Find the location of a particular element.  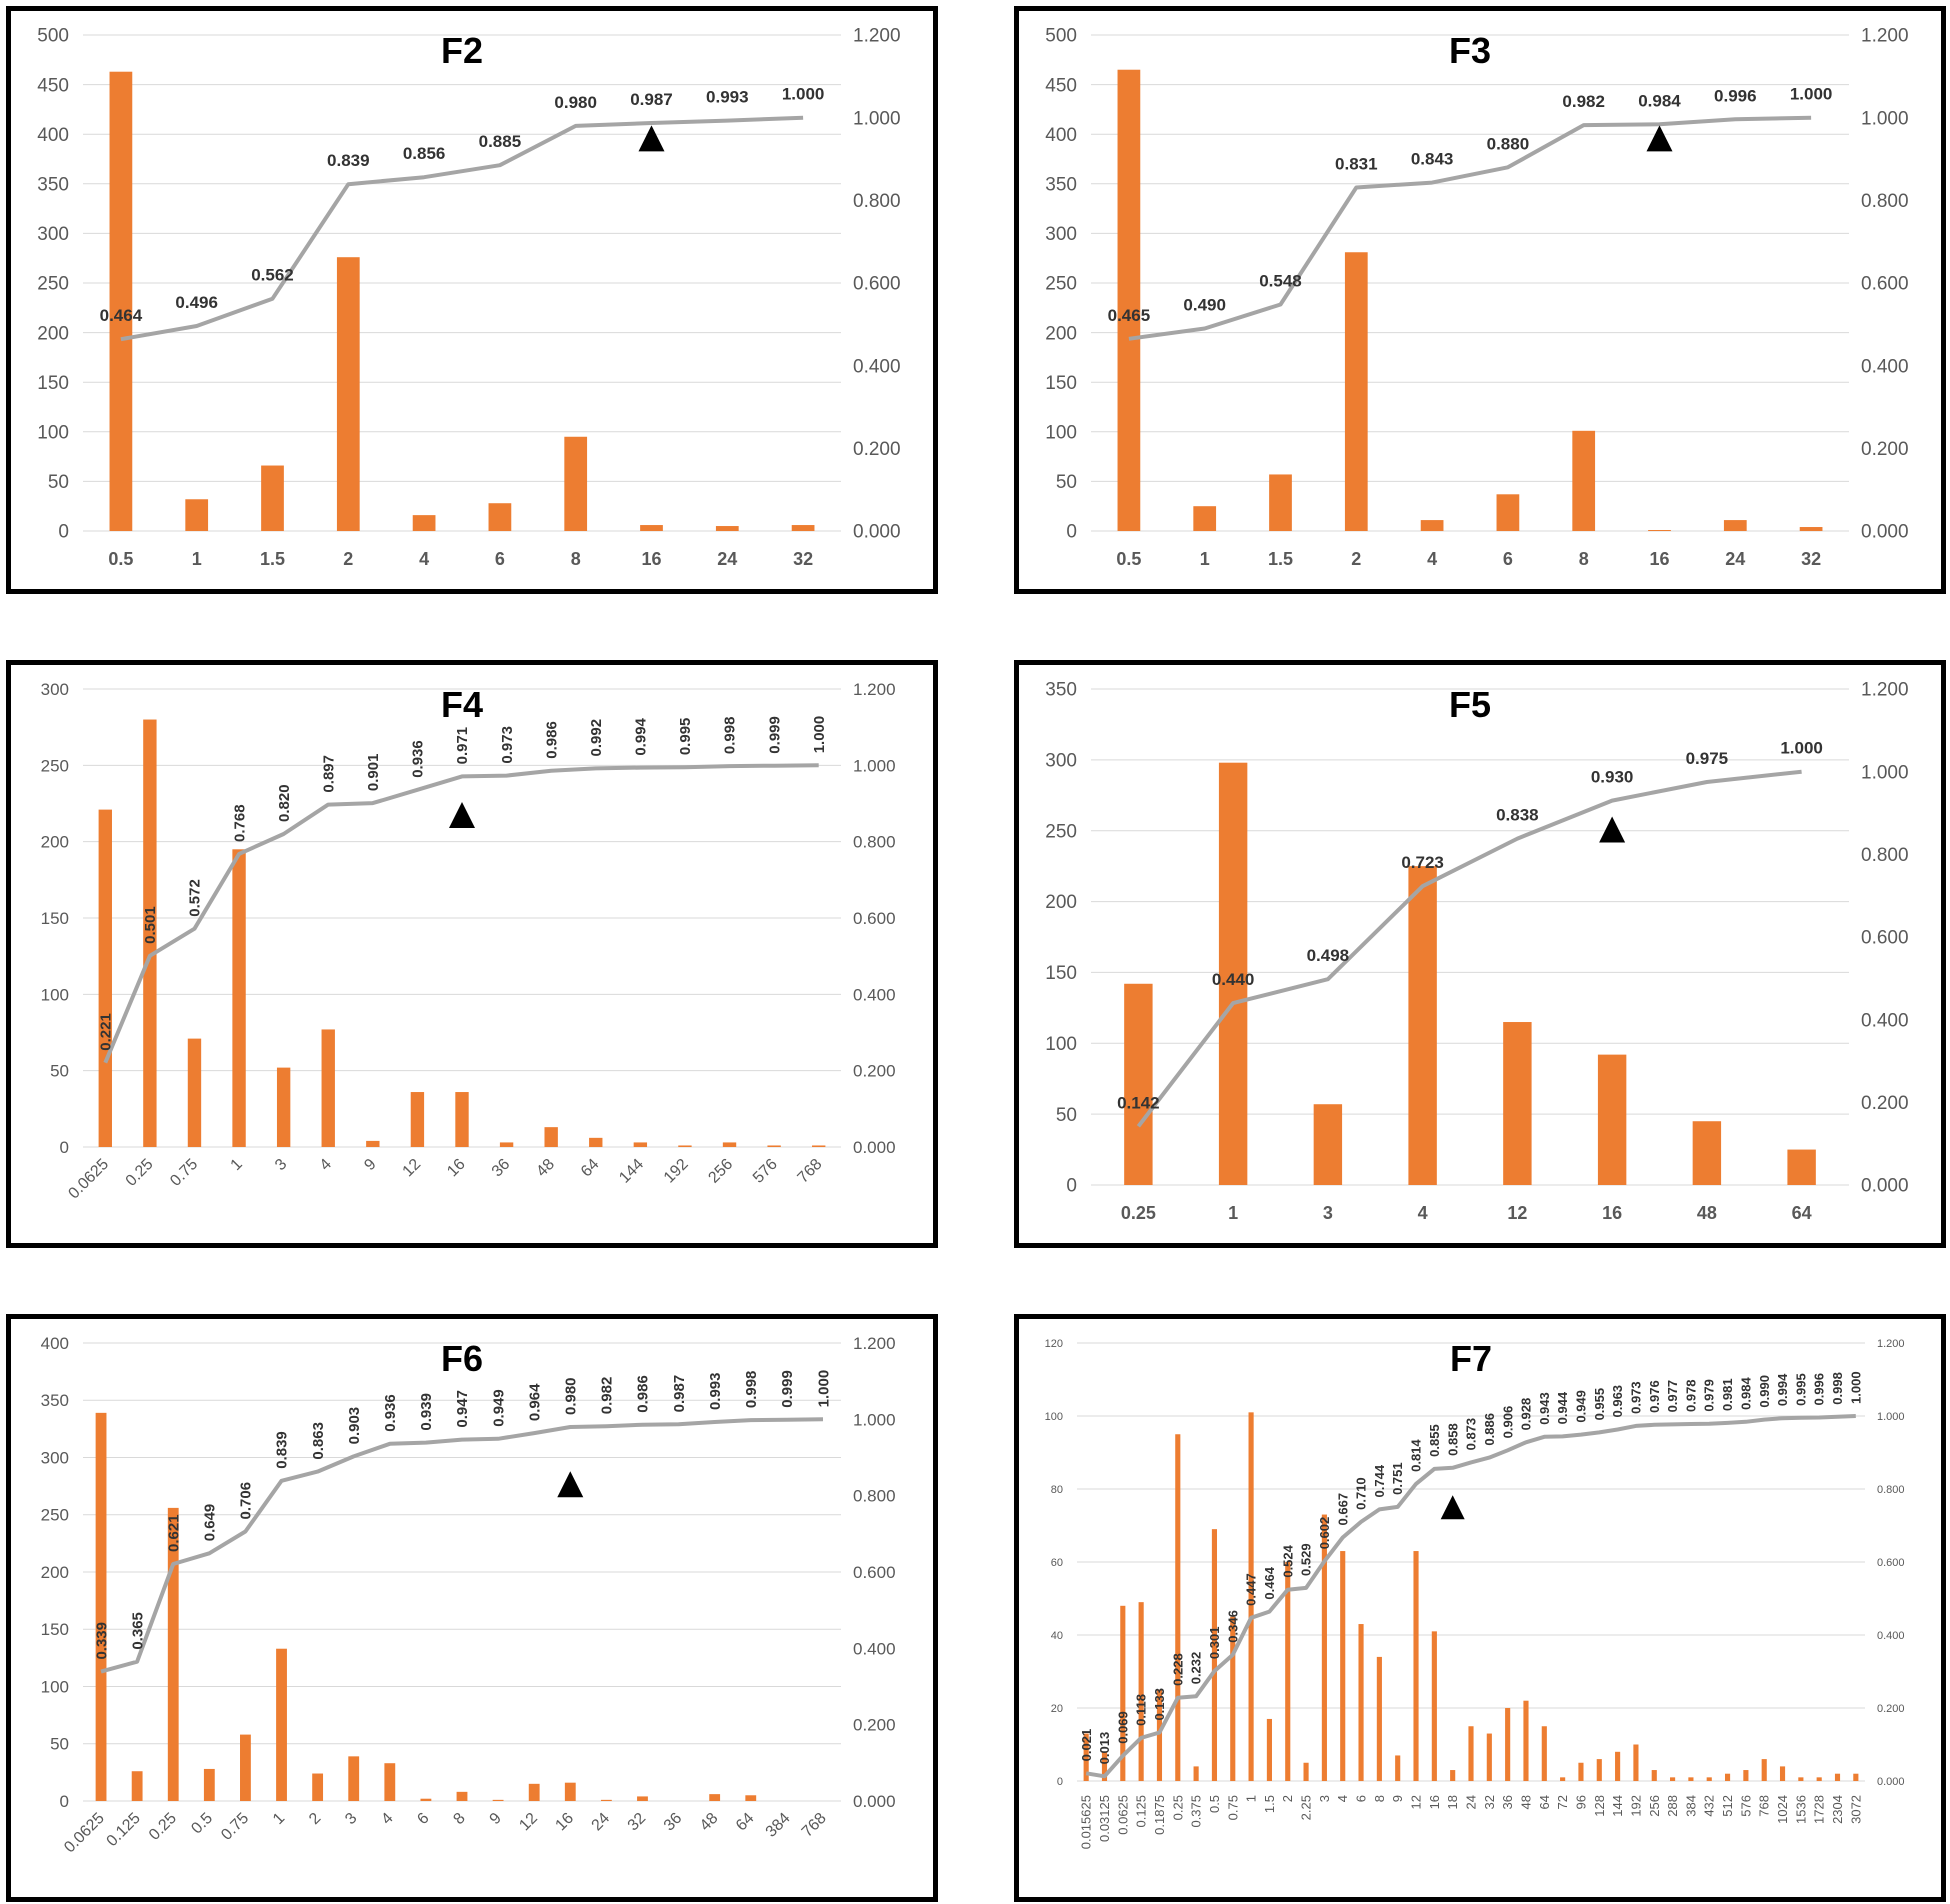

f3-data-label: 0.982 is located at coordinates (1583, 101).